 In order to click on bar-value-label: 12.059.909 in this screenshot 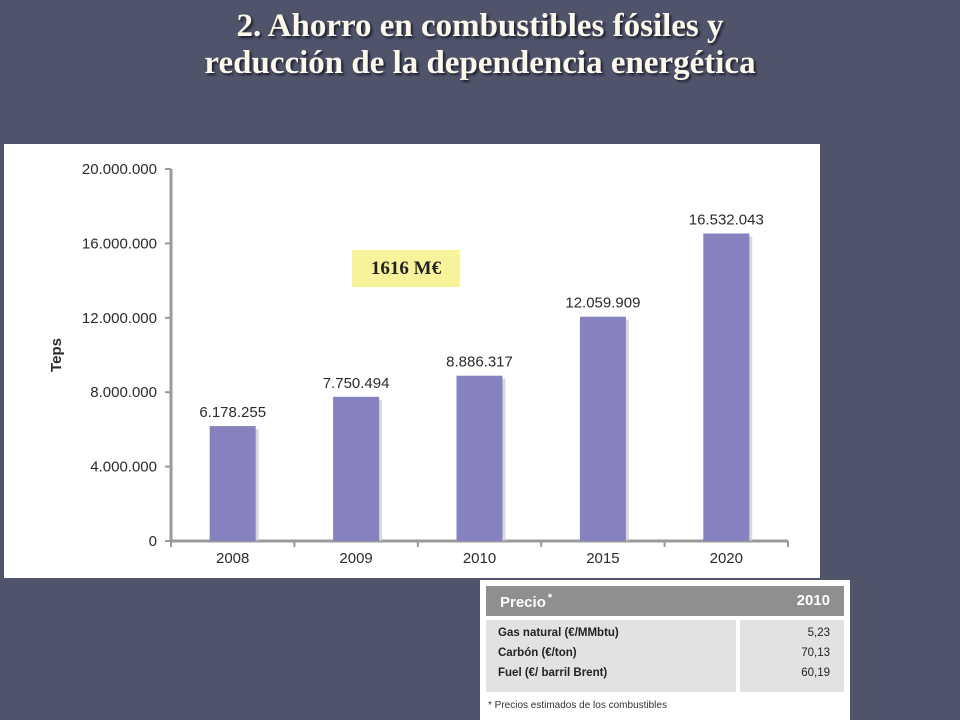, I will do `click(602, 303)`.